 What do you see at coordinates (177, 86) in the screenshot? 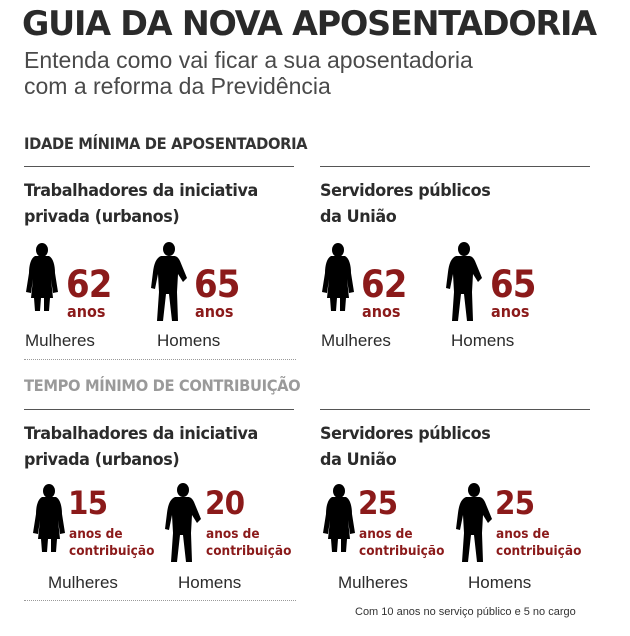
I see `subtitle-line-2: com a reforma da Previdência` at bounding box center [177, 86].